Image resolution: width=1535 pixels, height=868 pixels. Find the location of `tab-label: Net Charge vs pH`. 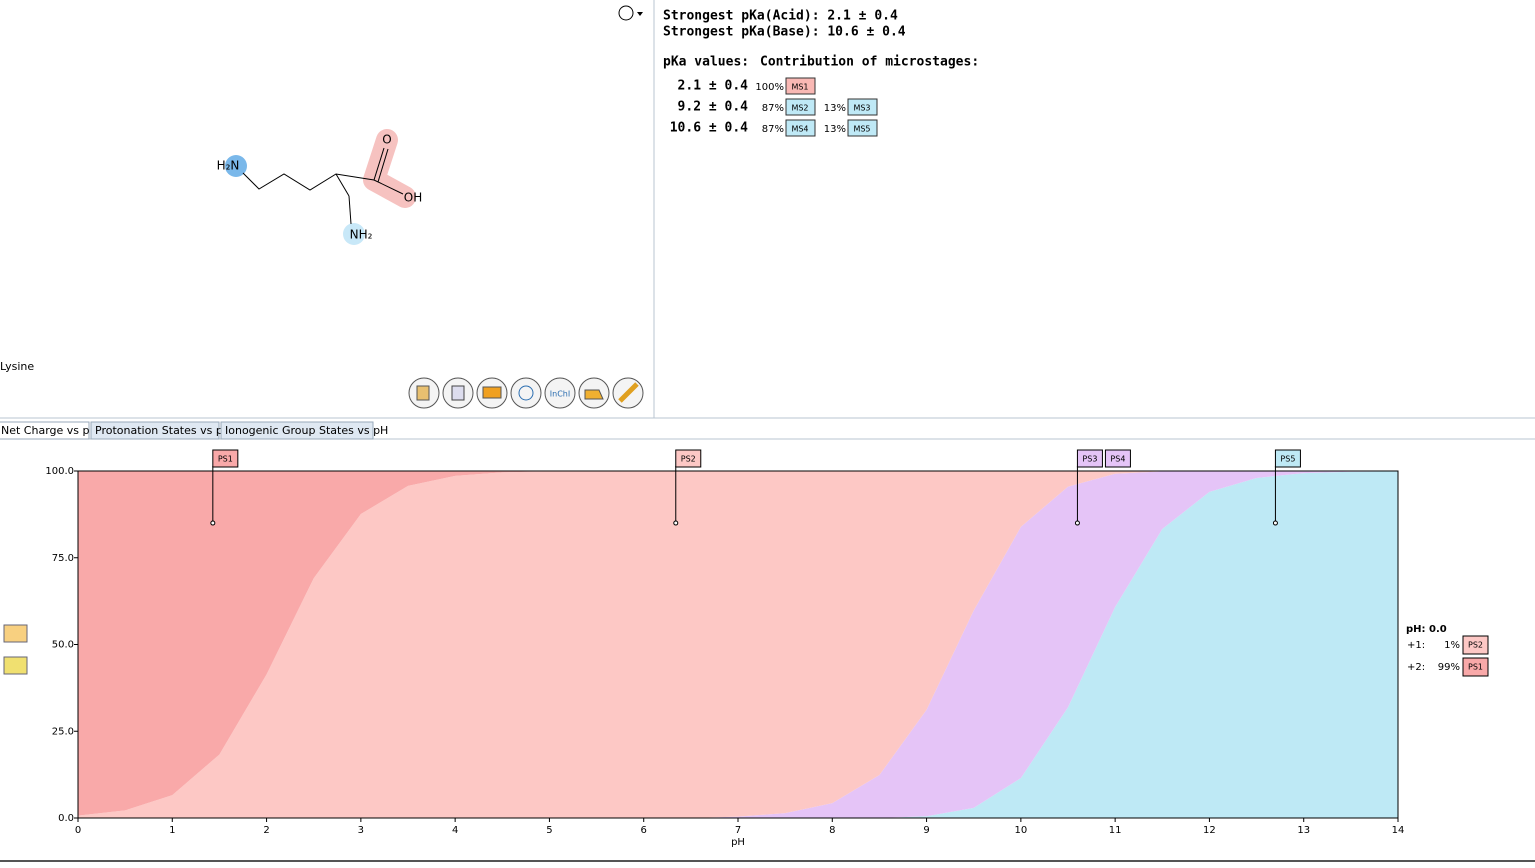

tab-label: Net Charge vs pH is located at coordinates (49, 430).